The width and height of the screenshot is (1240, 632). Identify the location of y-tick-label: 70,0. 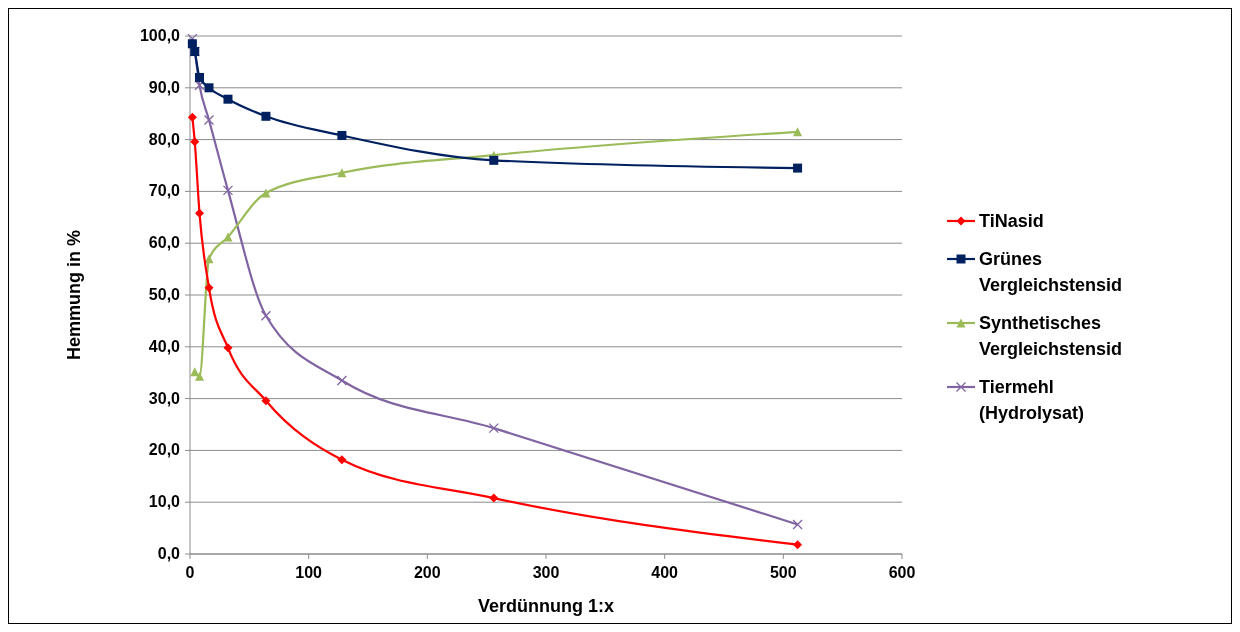
(164, 191).